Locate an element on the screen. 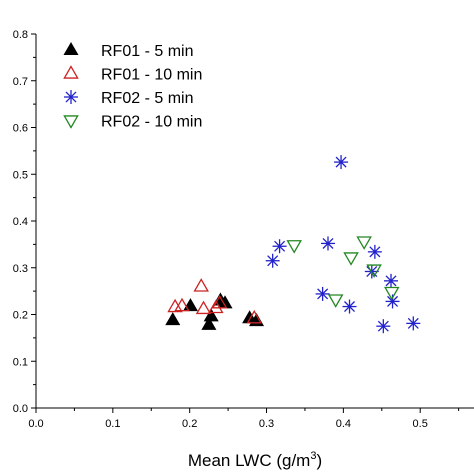 The image size is (474, 474). y-tick-label: 0.7 is located at coordinates (20, 82).